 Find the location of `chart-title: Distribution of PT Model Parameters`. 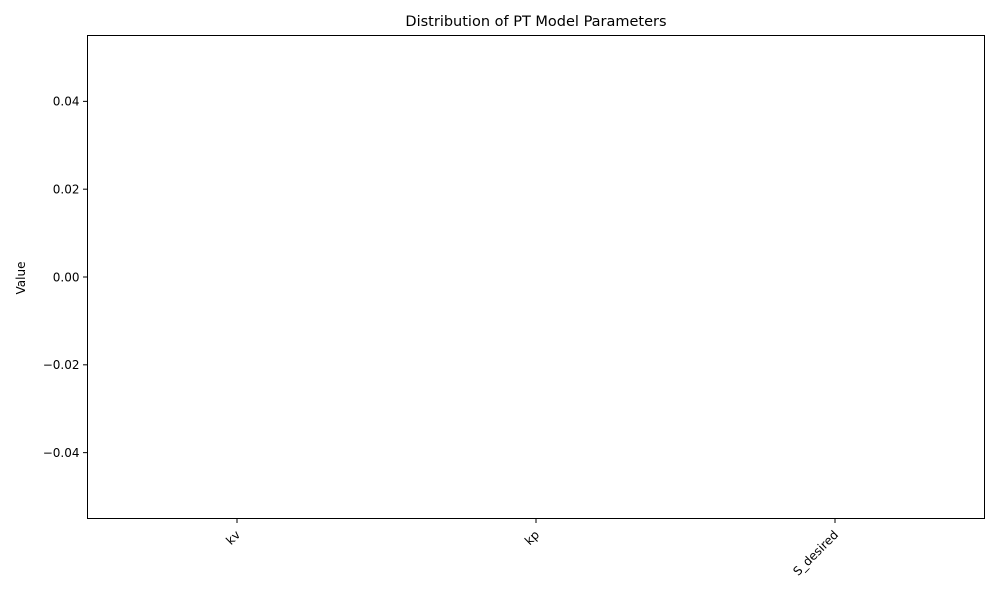

chart-title: Distribution of PT Model Parameters is located at coordinates (535, 22).